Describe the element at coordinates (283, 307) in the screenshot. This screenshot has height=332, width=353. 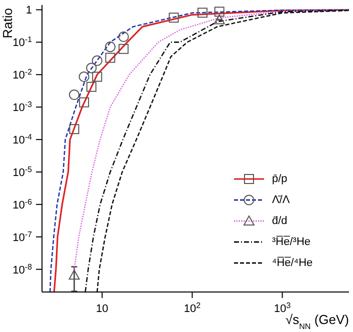
I see `x-tick-label: 10$^{3}$` at that location.